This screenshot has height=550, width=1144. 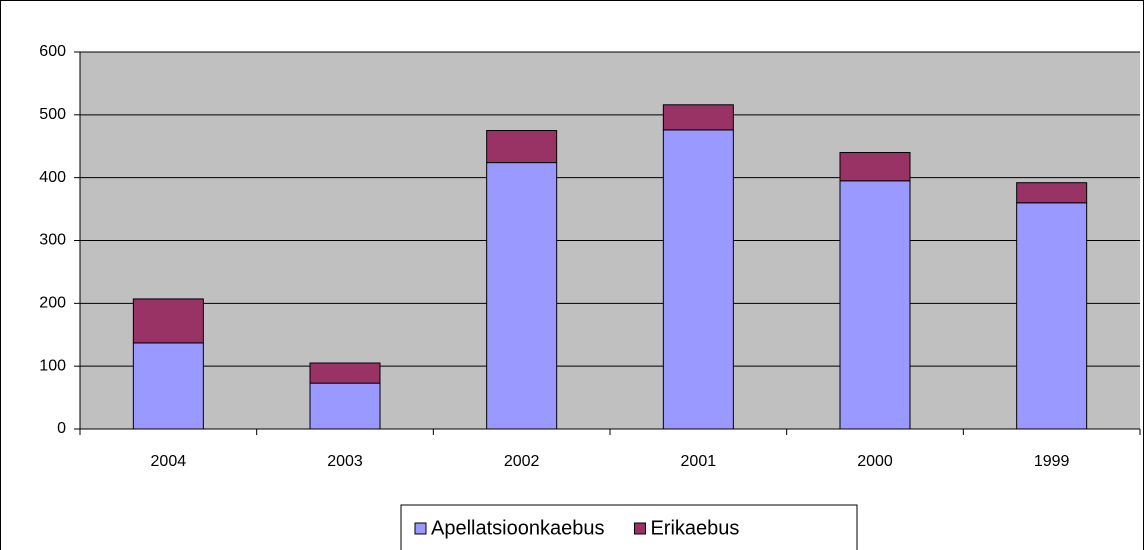 What do you see at coordinates (517, 528) in the screenshot?
I see `legend-label: Apellatsioonkaebus` at bounding box center [517, 528].